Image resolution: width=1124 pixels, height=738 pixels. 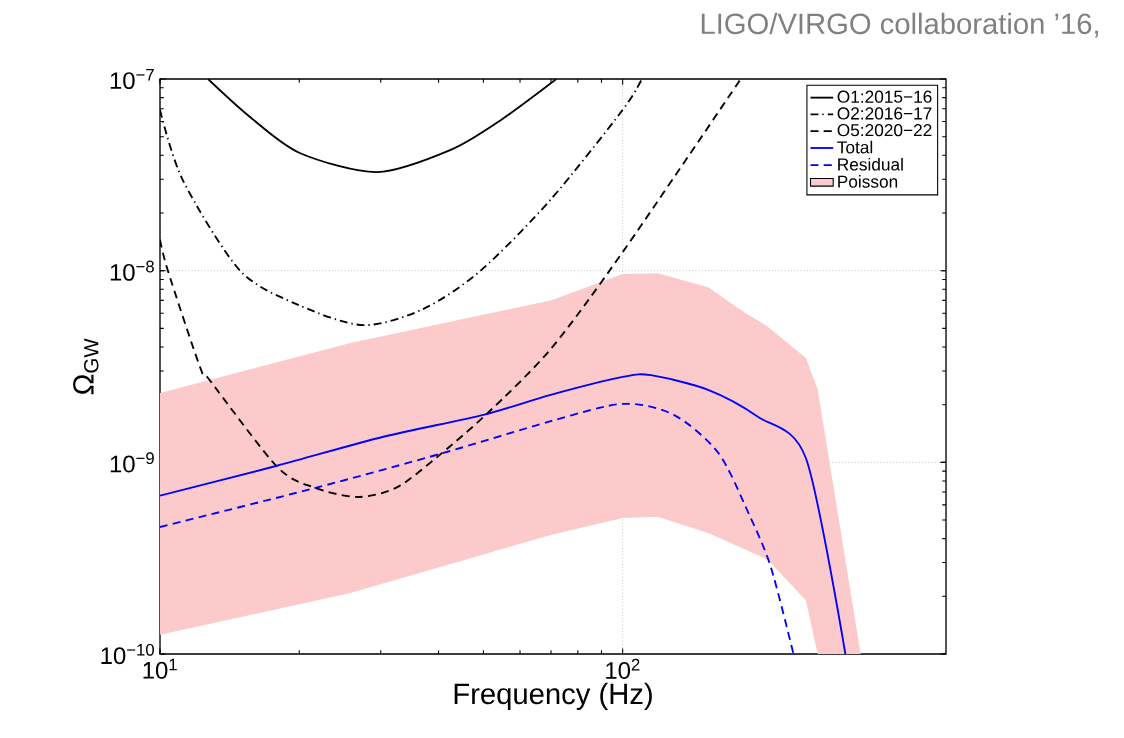 I want to click on y-tick-label: 10$^{−8}$, so click(x=132, y=270).